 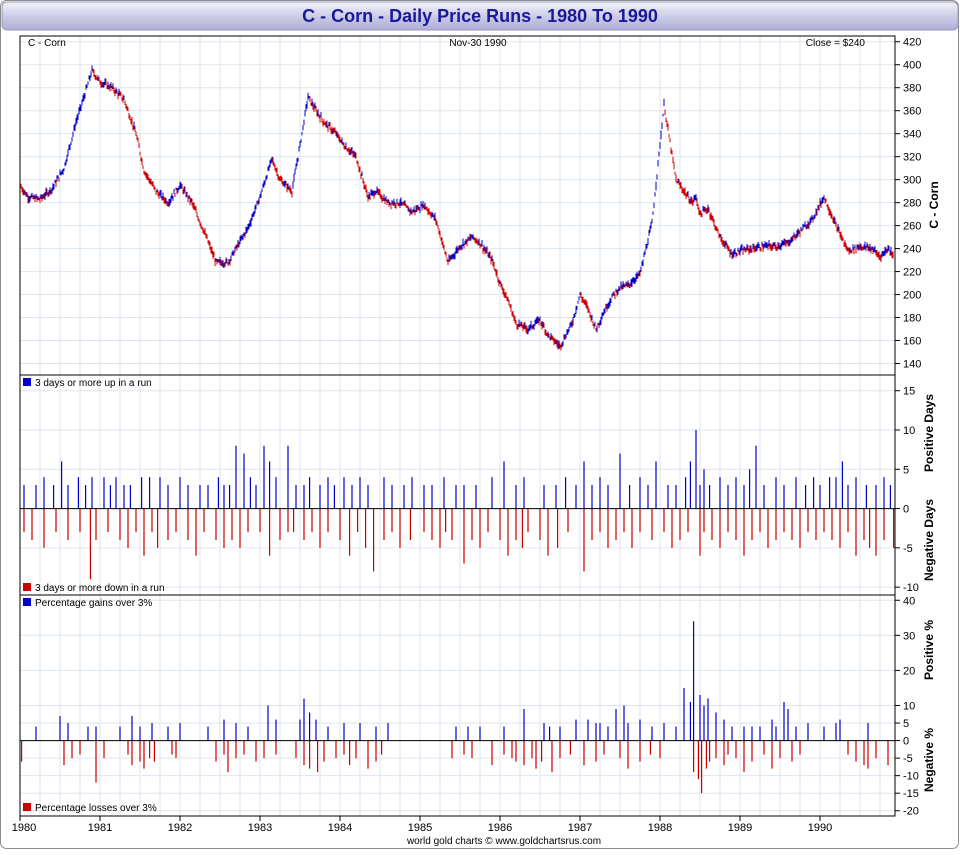 I want to click on price-header-left: C - Corn, so click(x=47, y=43).